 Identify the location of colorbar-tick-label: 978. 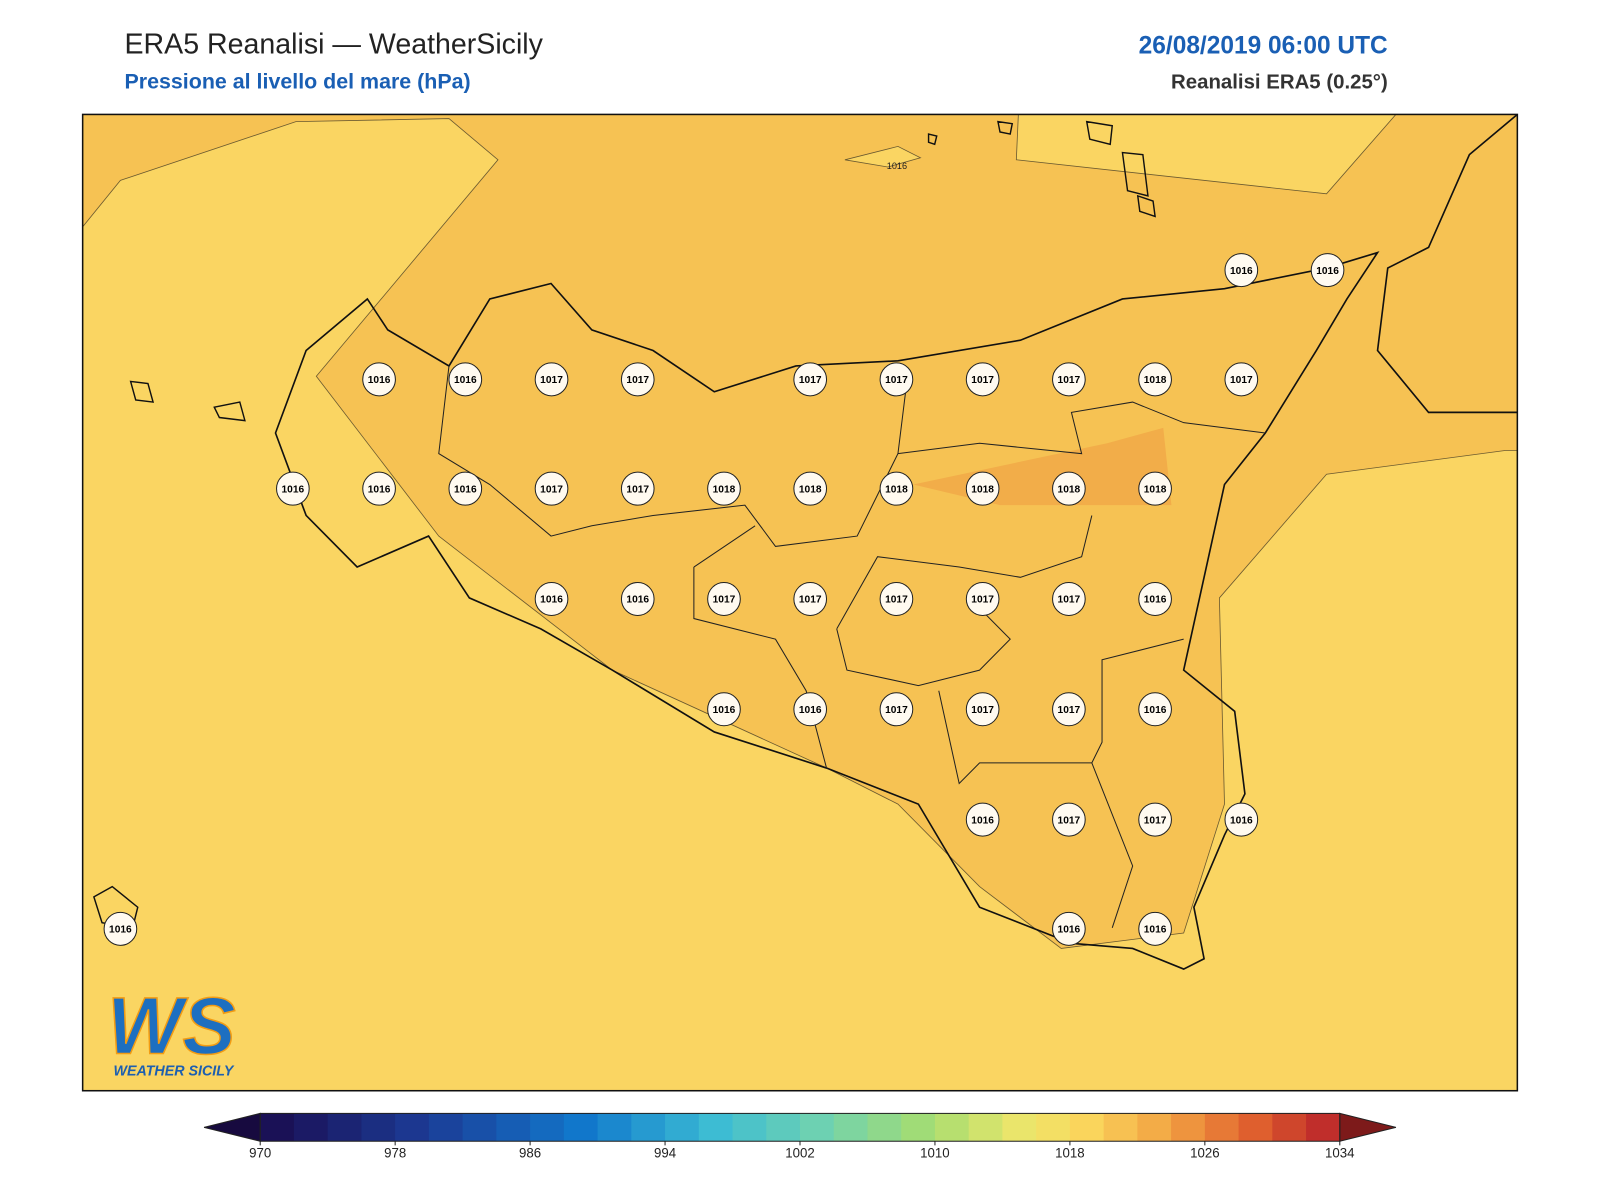
(395, 1153).